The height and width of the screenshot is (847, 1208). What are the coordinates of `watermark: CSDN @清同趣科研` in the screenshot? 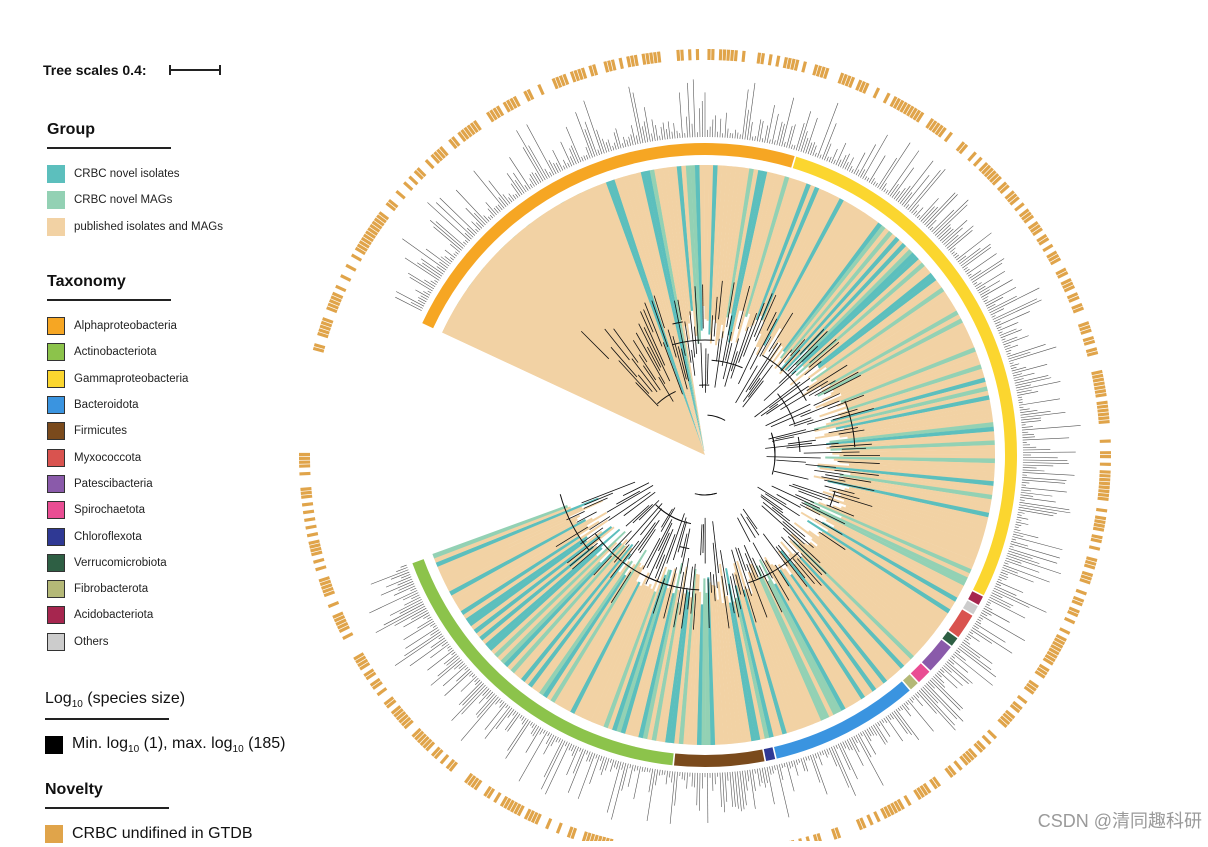 It's located at (1120, 820).